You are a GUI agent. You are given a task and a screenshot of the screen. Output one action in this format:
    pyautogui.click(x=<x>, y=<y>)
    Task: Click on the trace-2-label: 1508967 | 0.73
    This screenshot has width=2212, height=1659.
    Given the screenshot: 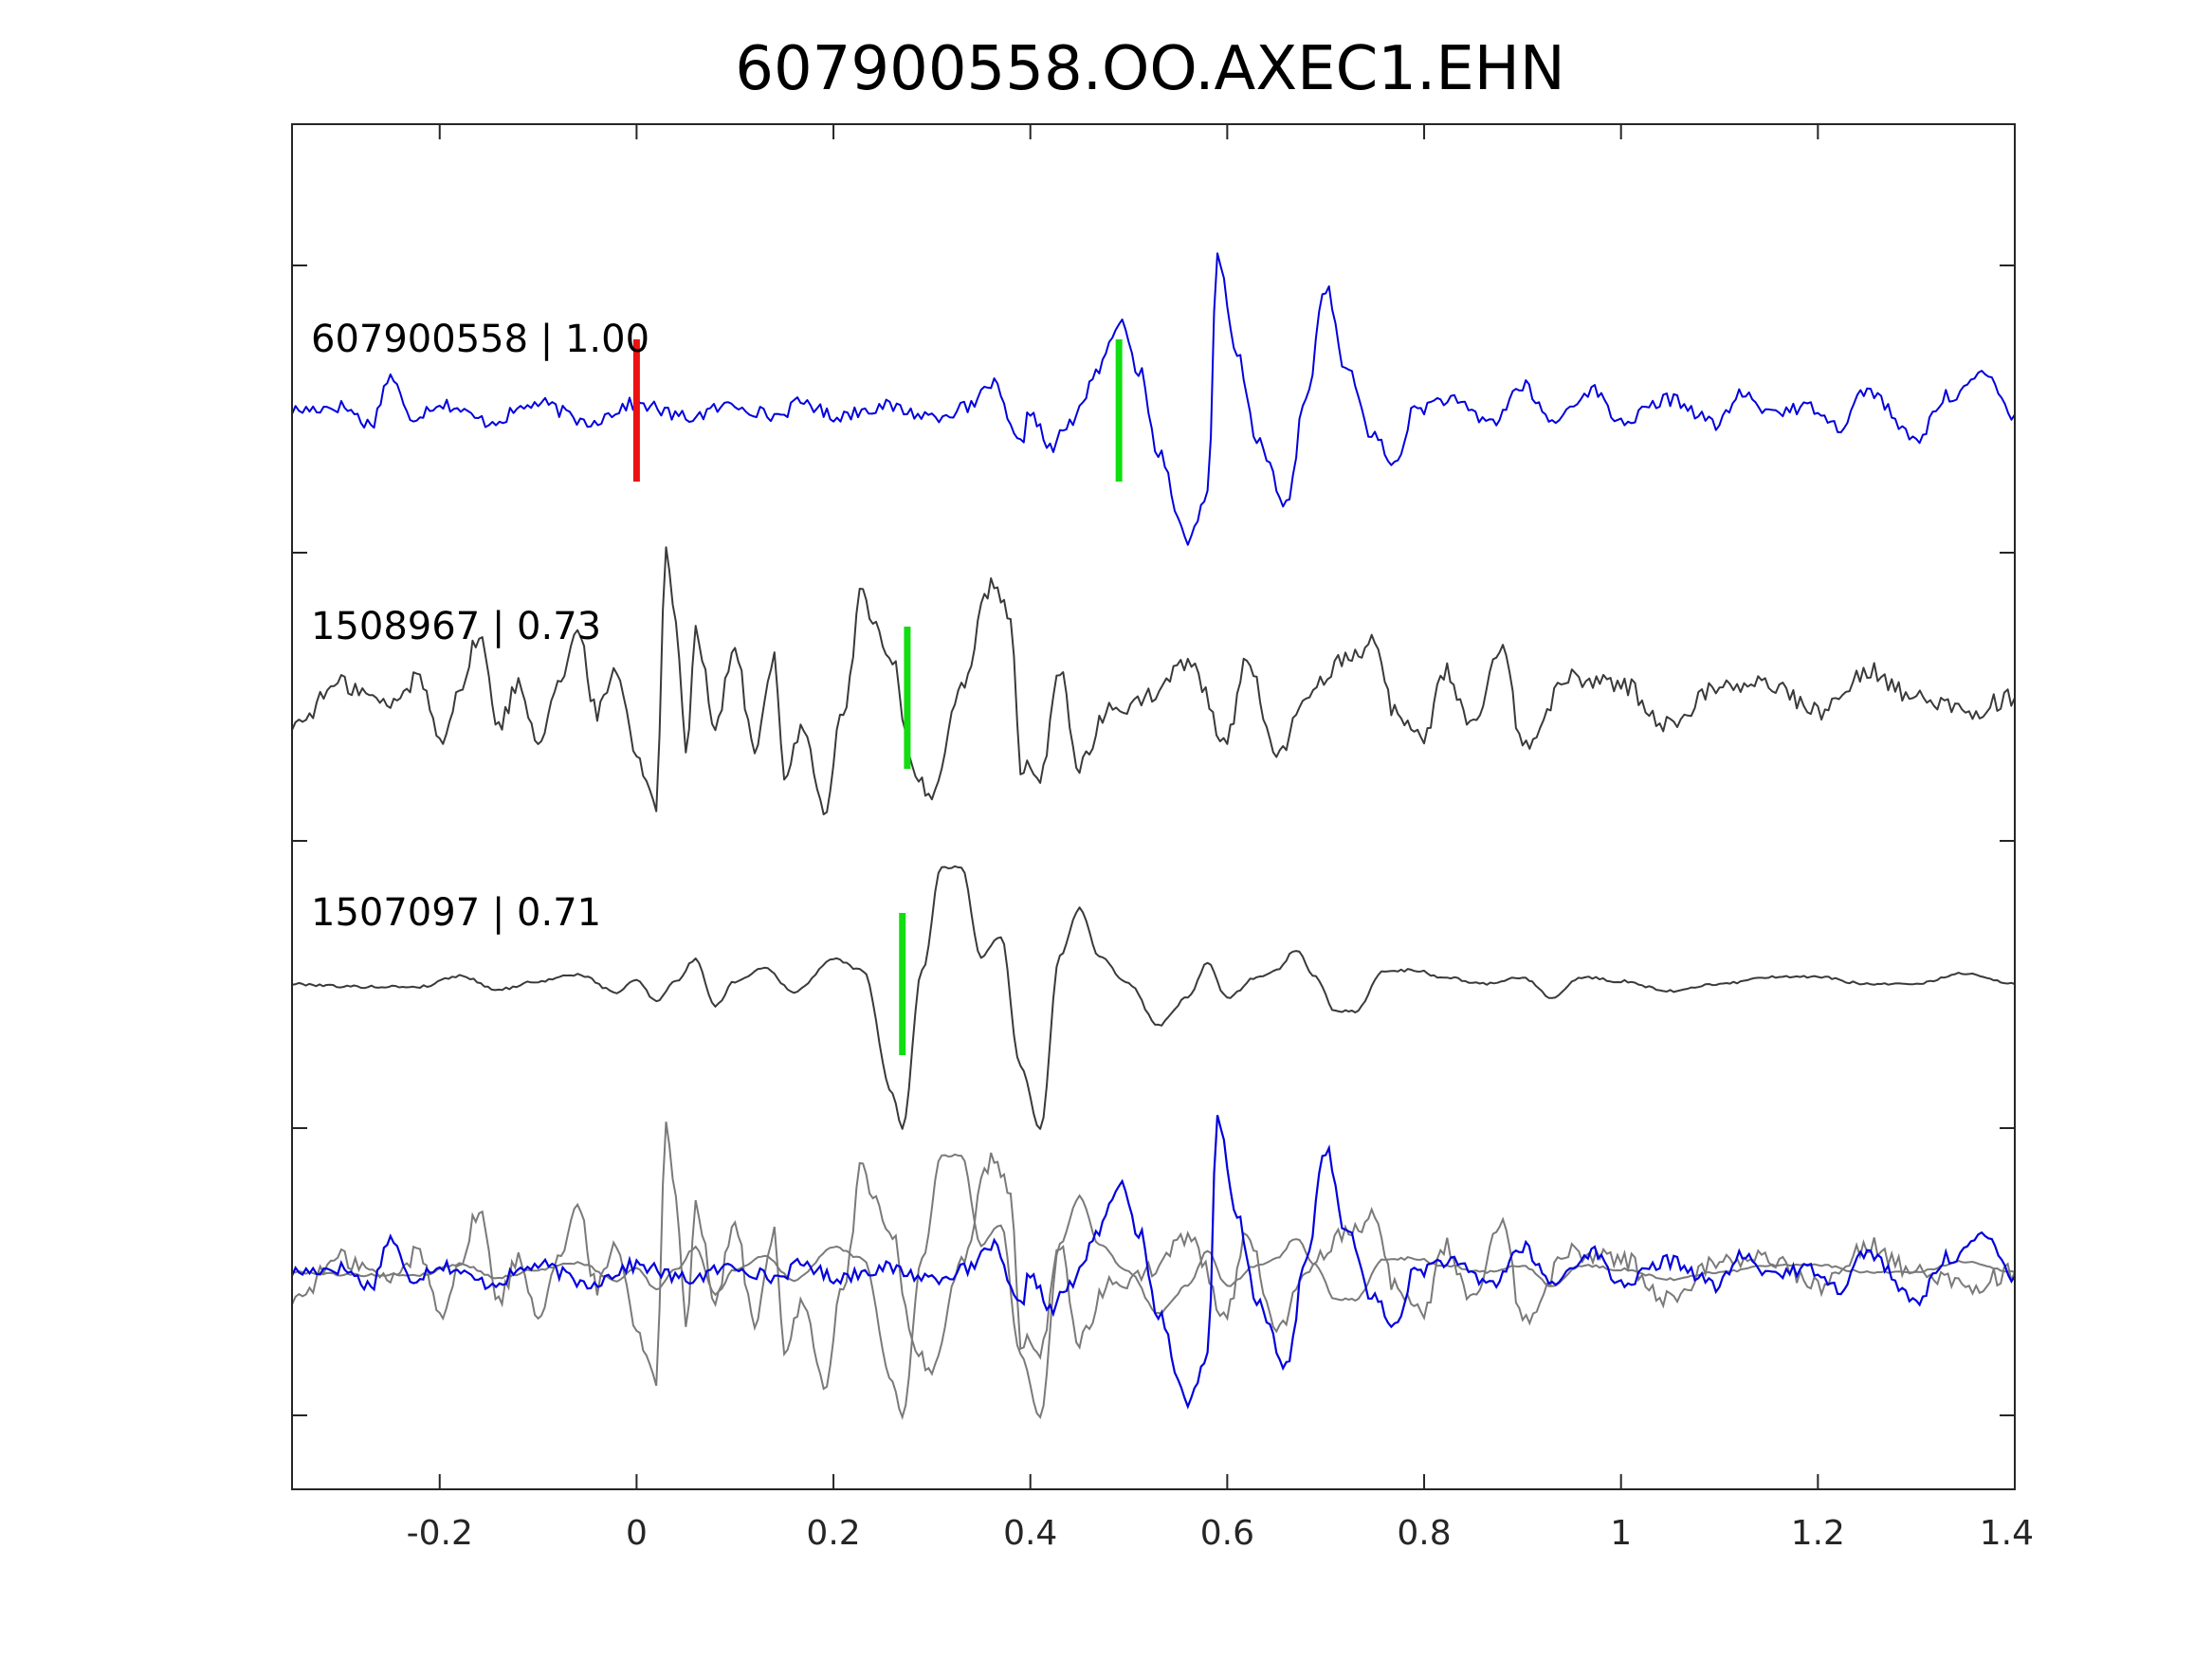 What is the action you would take?
    pyautogui.click(x=456, y=626)
    